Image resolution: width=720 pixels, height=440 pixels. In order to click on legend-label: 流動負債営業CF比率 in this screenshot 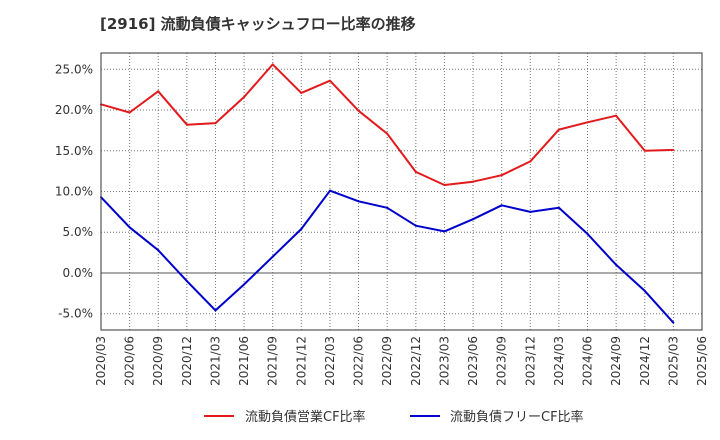, I will do `click(305, 417)`.